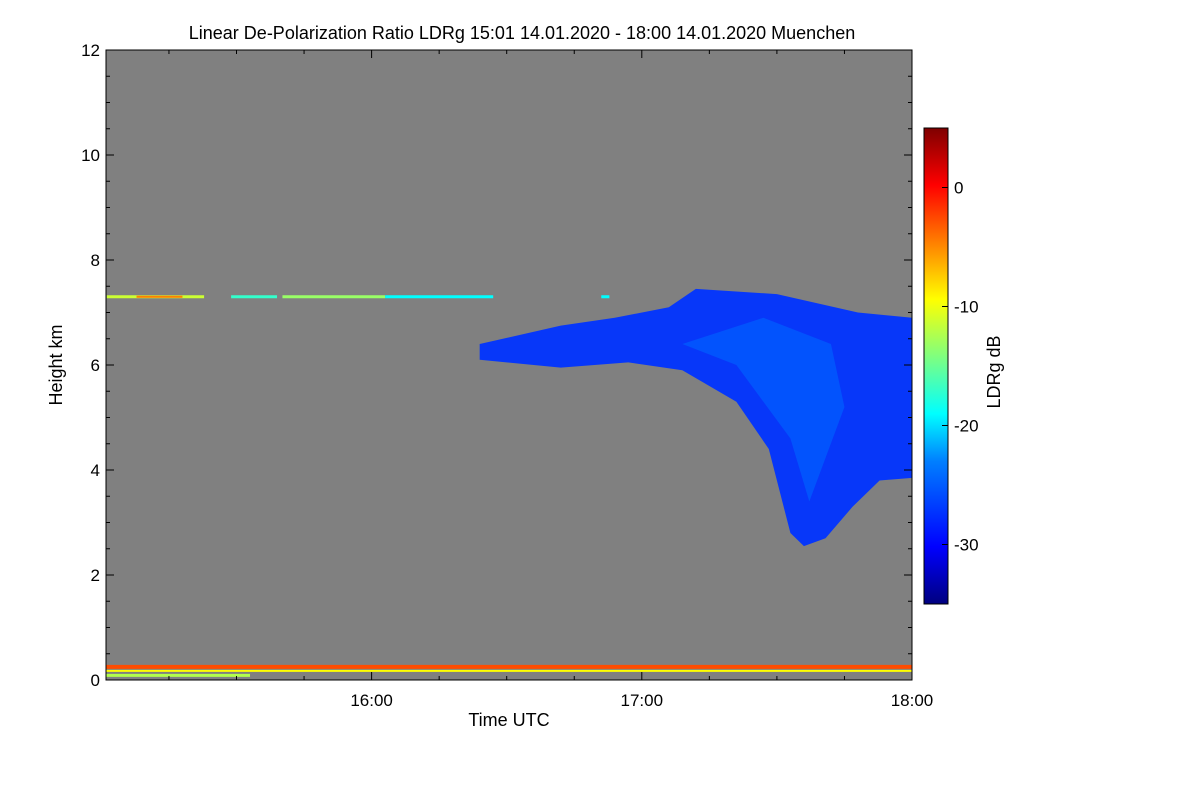  Describe the element at coordinates (936, 366) in the screenshot. I see `colorbar` at that location.